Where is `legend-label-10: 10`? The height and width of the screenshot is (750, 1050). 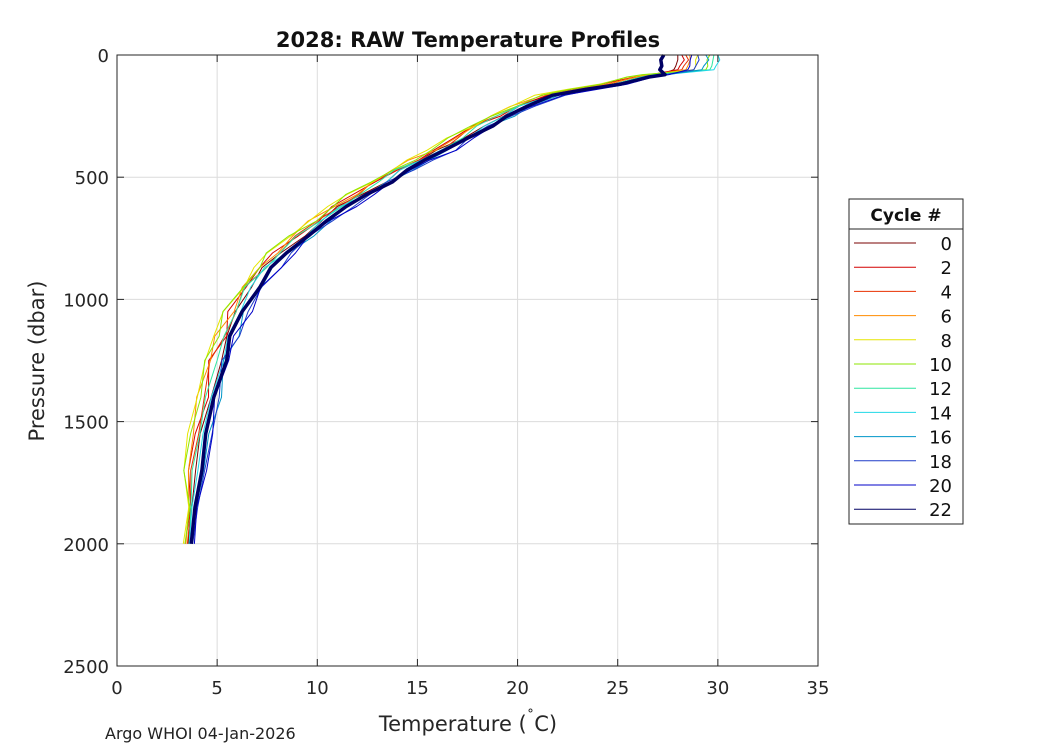
legend-label-10: 10 is located at coordinates (940, 365).